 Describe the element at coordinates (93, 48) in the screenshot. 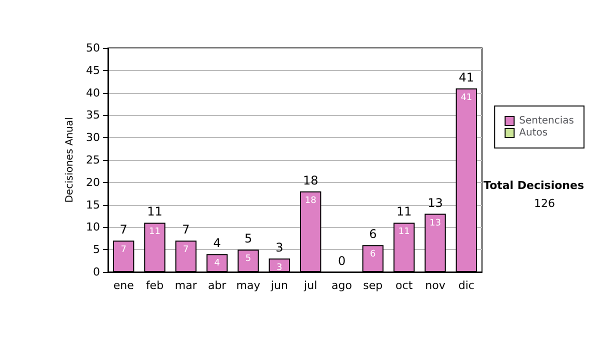

I see `y-tick-label: 50` at that location.